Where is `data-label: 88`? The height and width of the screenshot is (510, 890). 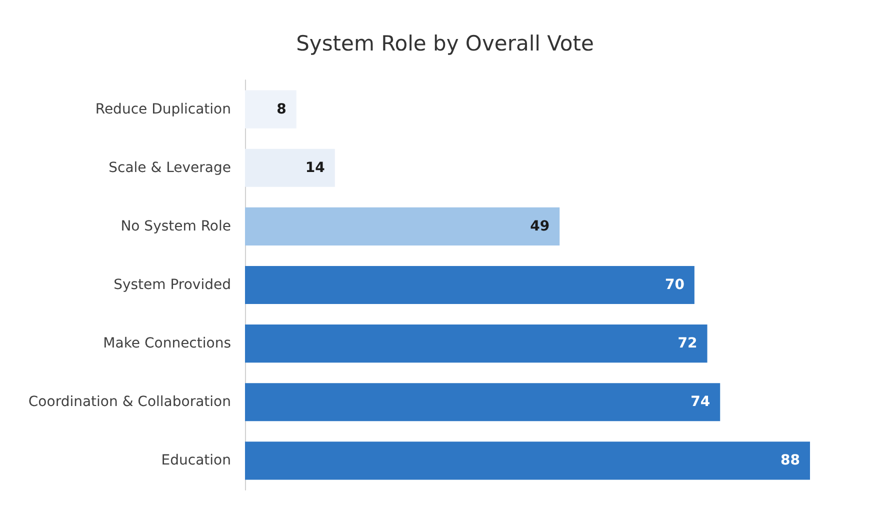
data-label: 88 is located at coordinates (790, 460).